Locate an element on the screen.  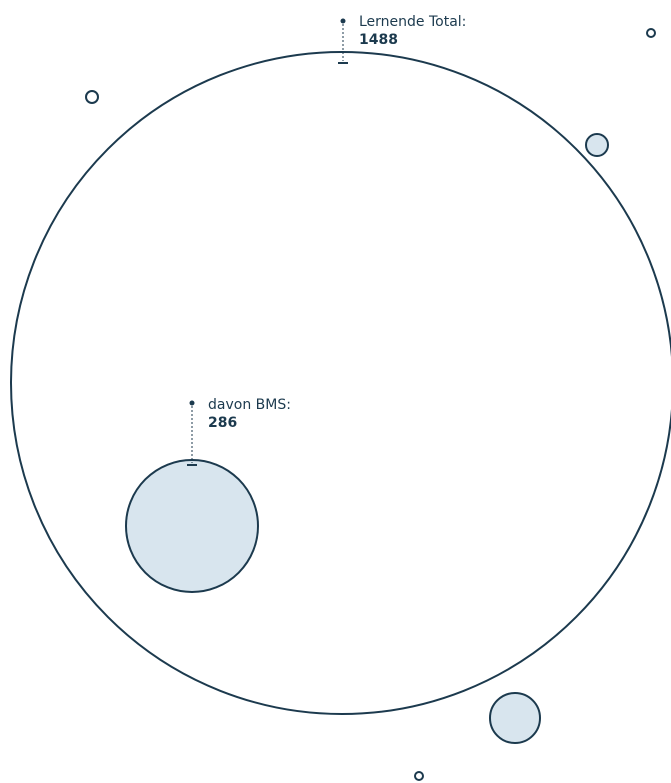
bms-circle is located at coordinates (192, 526).